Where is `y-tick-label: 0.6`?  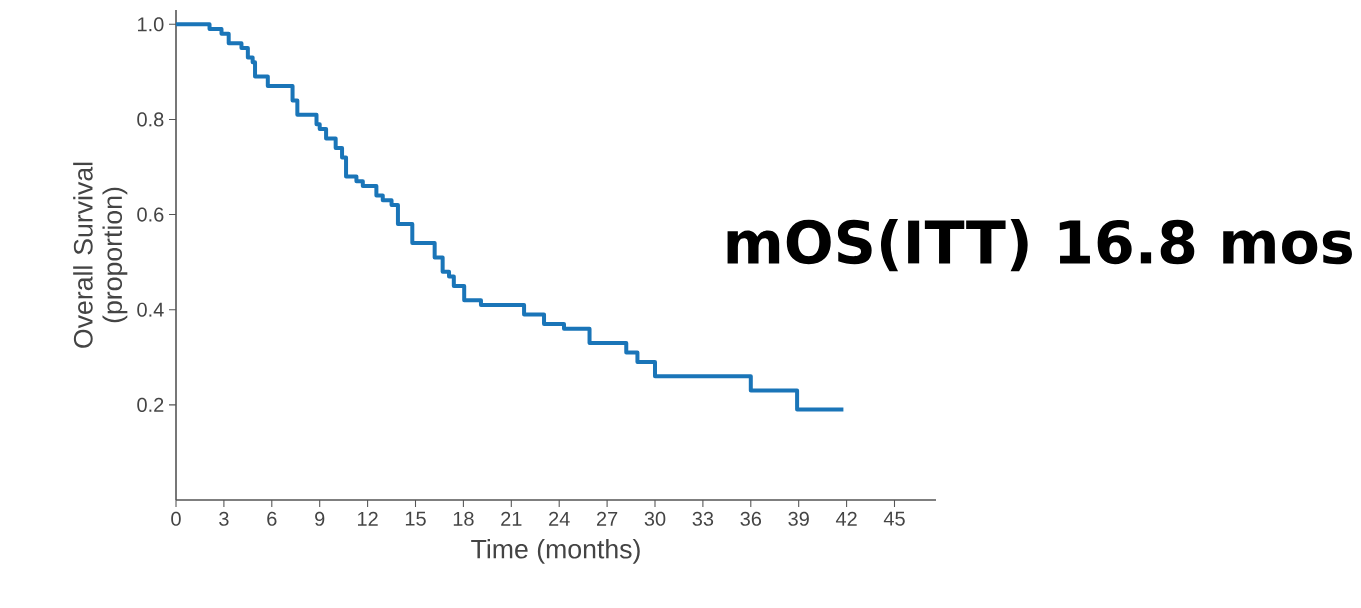 y-tick-label: 0.6 is located at coordinates (150, 214).